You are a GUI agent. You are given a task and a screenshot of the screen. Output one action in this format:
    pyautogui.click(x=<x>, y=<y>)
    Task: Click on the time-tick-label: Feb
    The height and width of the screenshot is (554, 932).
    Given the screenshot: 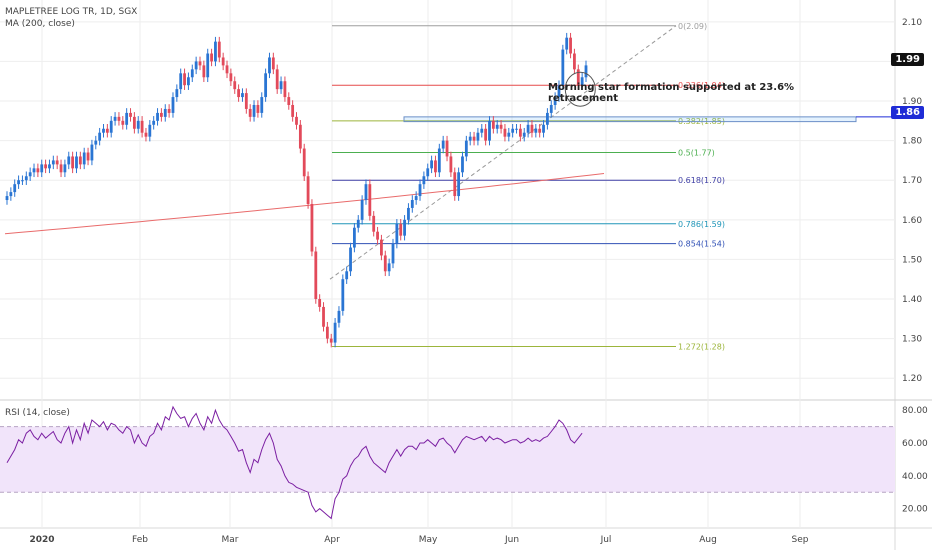 What is the action you would take?
    pyautogui.click(x=140, y=540)
    